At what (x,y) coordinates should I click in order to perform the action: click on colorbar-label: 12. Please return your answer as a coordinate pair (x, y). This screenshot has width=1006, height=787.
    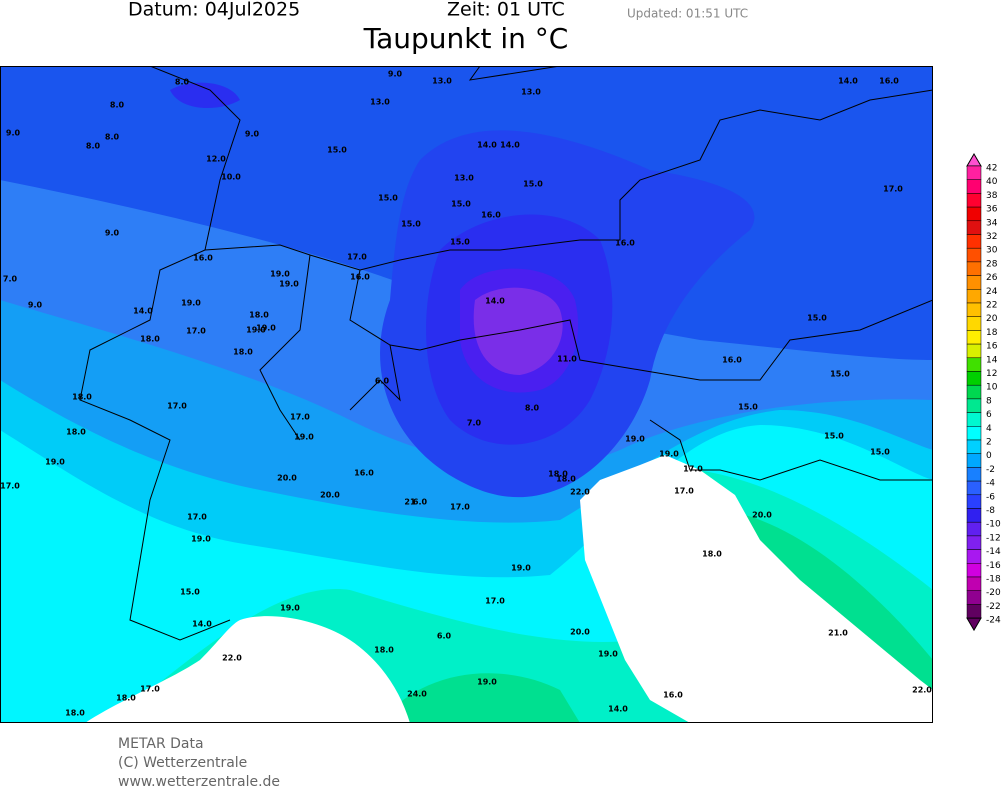
    Looking at the image, I should click on (991, 374).